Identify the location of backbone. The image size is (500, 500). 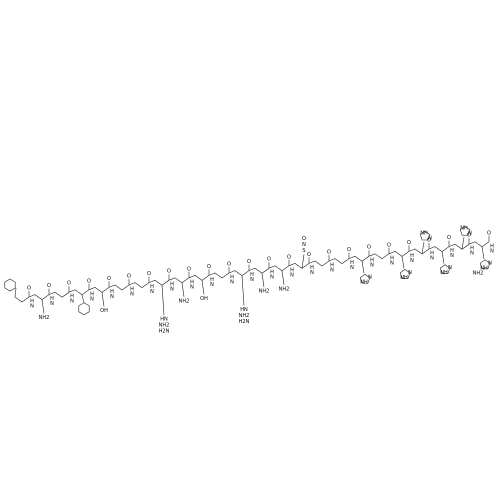
(252, 272).